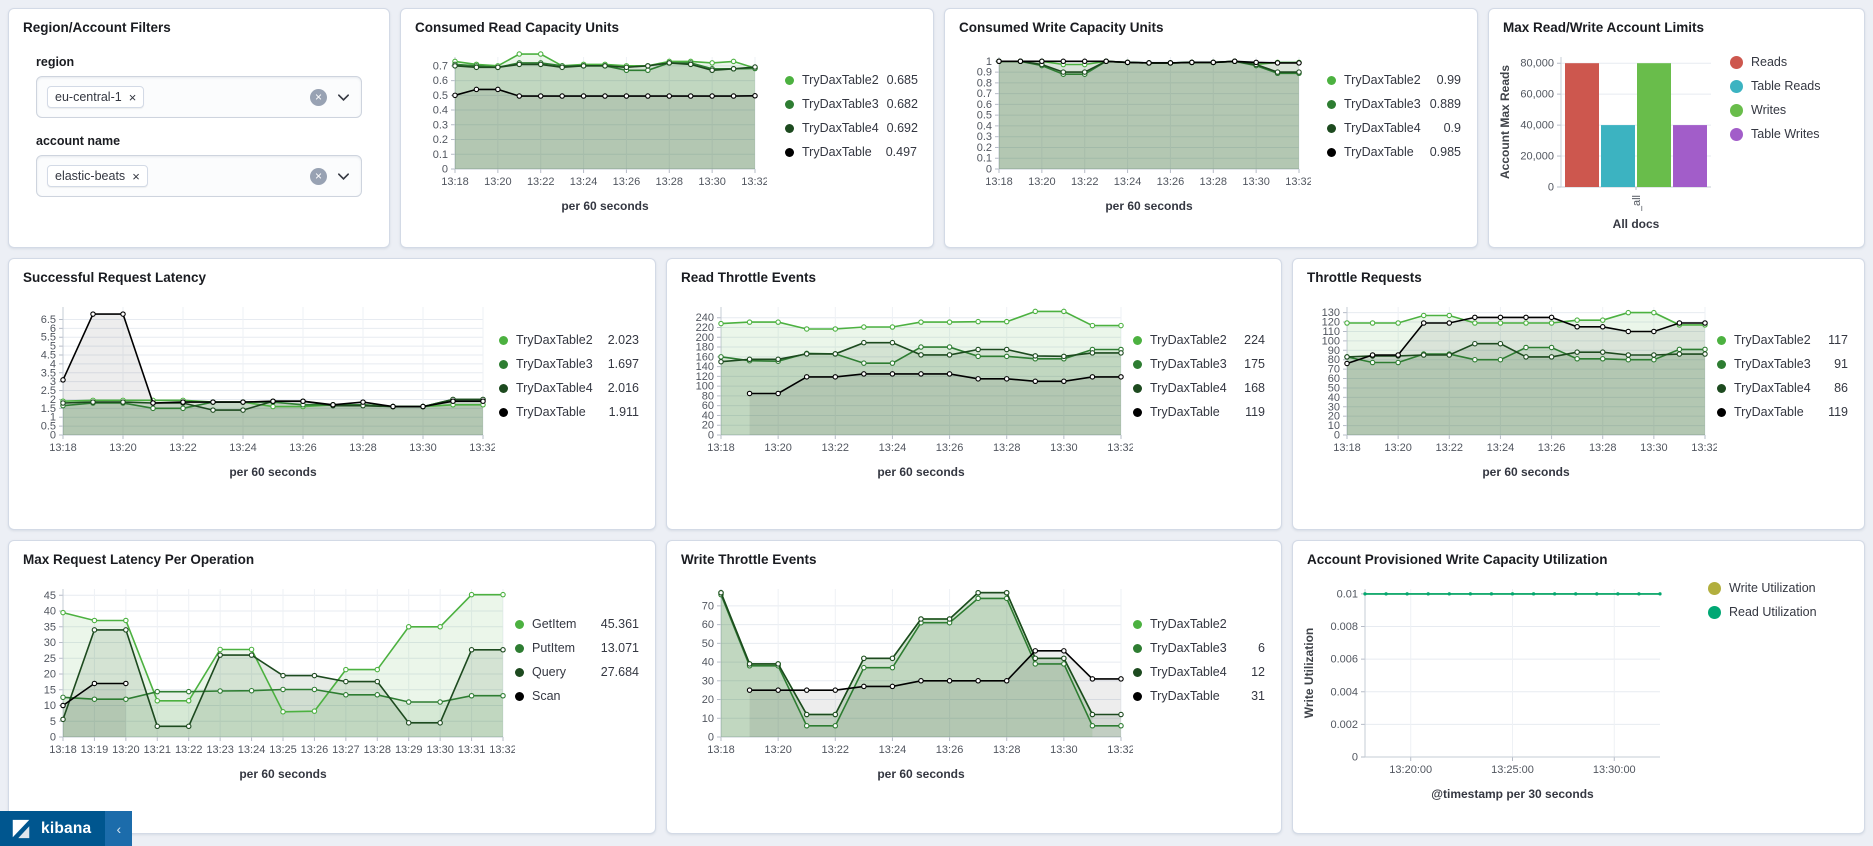 The image size is (1873, 846). Describe the element at coordinates (136, 176) in the screenshot. I see `remove-account-chip-icon: ×` at that location.